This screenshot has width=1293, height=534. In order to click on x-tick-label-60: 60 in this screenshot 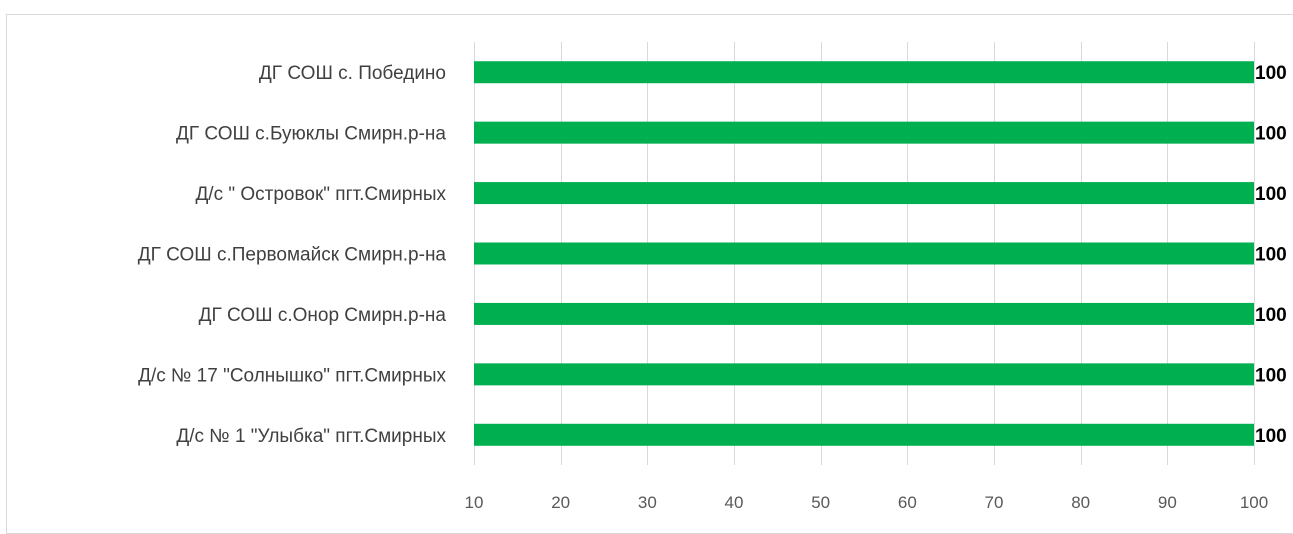, I will do `click(907, 502)`.